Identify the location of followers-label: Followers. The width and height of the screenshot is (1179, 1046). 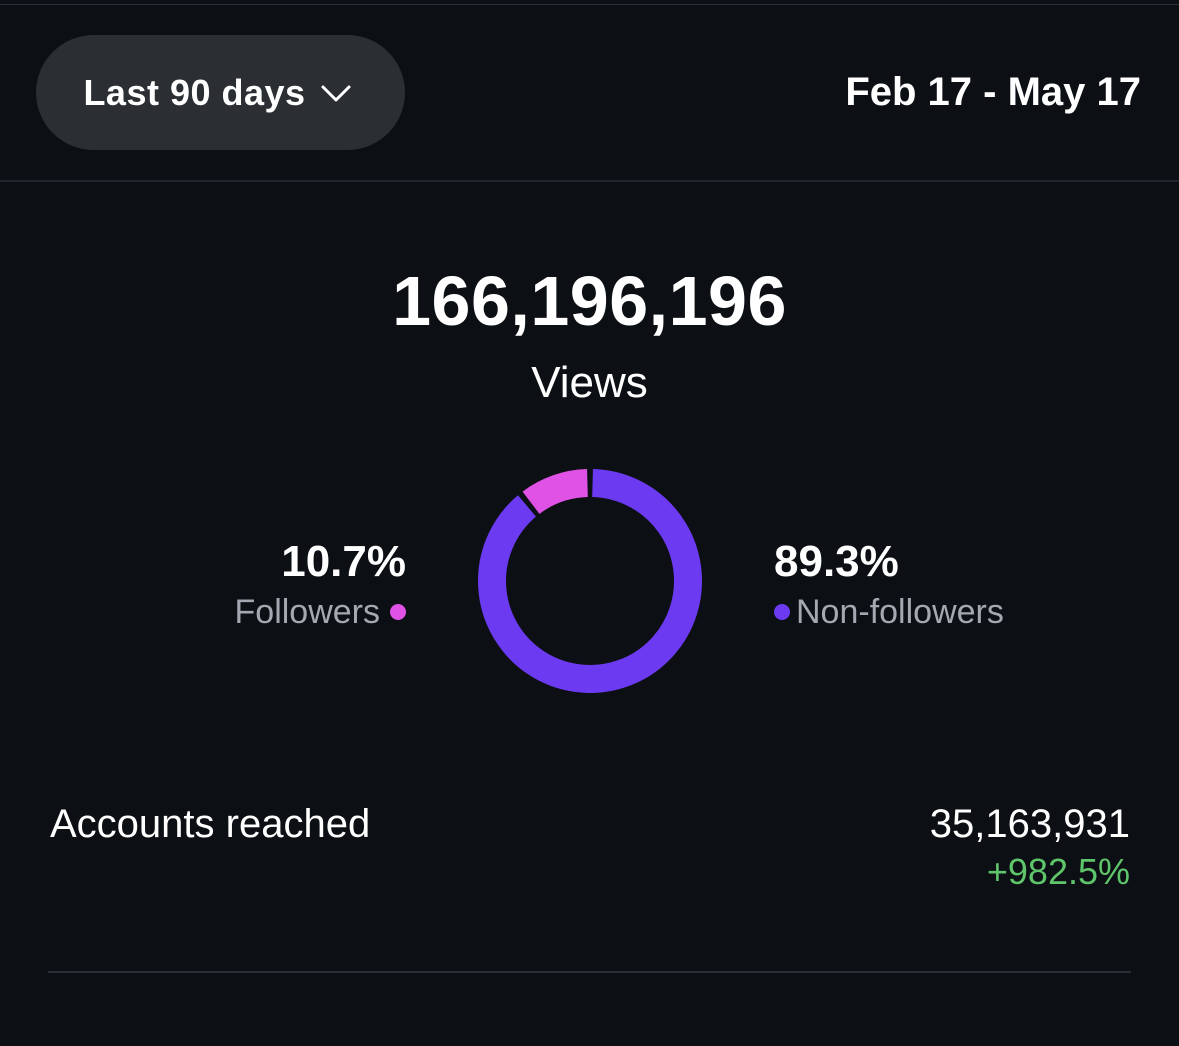
(307, 612).